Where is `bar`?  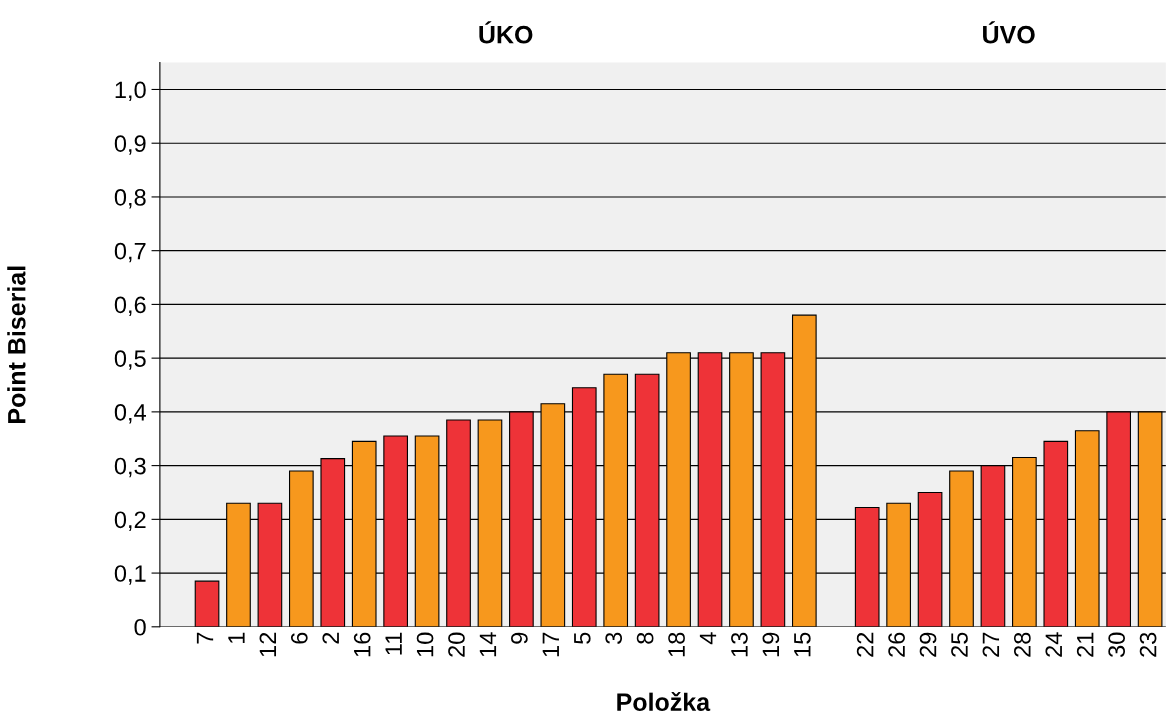
bar is located at coordinates (207, 603).